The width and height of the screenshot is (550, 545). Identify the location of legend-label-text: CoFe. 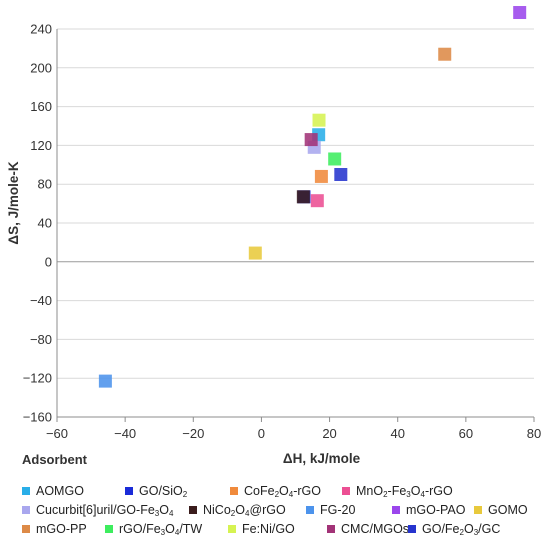
(259, 491).